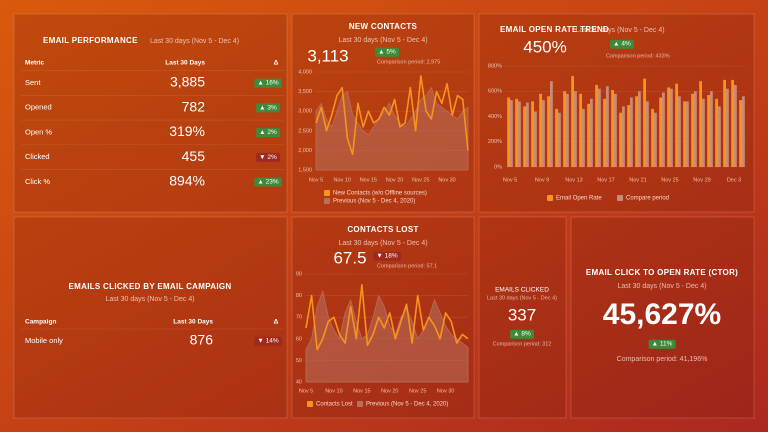 This screenshot has height=432, width=768. Describe the element at coordinates (202, 340) in the screenshot. I see `row-value: 876` at that location.